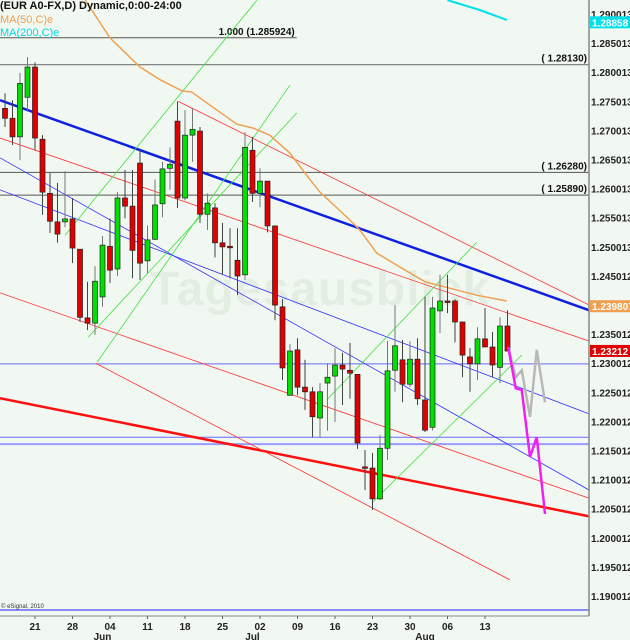 This screenshot has height=640, width=630. I want to click on x-tick-label: 28, so click(73, 627).